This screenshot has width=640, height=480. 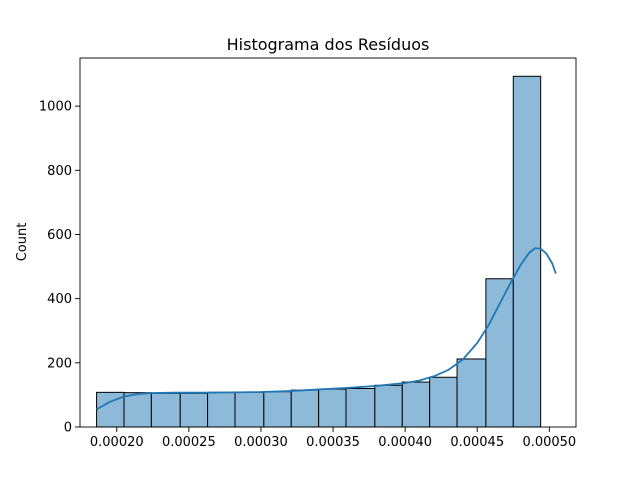 What do you see at coordinates (22, 242) in the screenshot?
I see `y-axis-label: Count` at bounding box center [22, 242].